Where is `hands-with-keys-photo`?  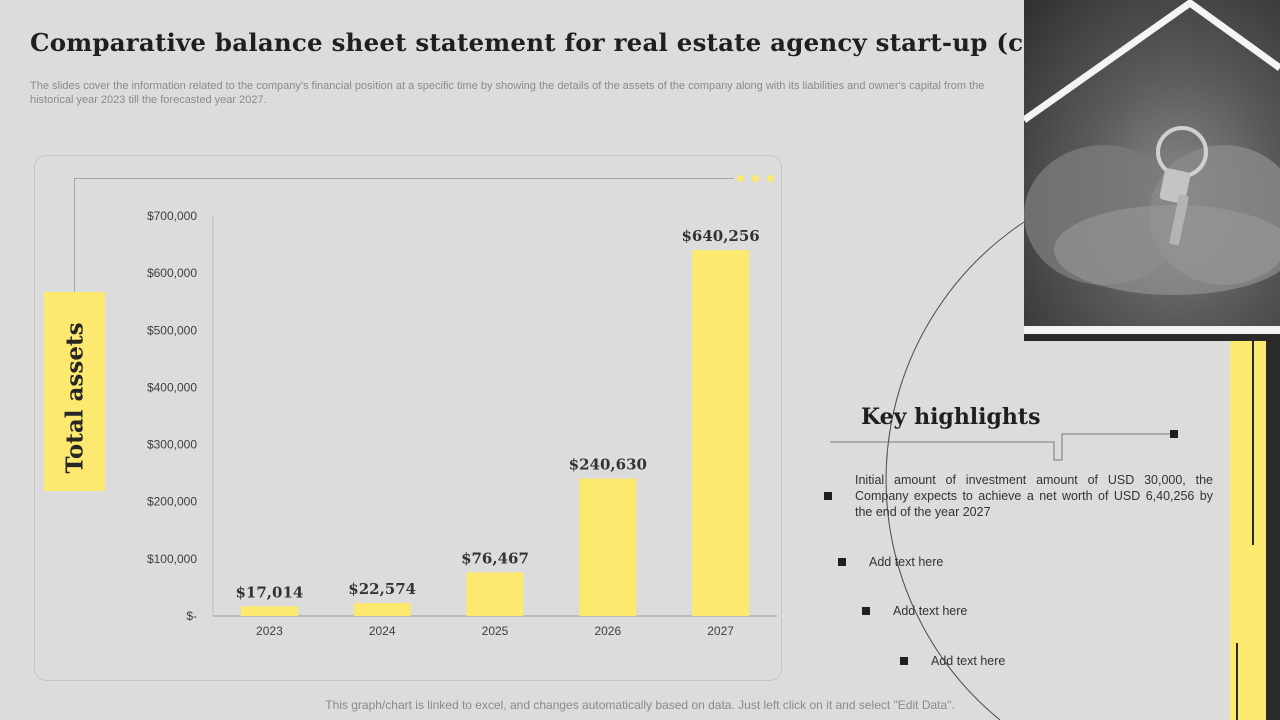
hands-with-keys-photo is located at coordinates (1152, 163).